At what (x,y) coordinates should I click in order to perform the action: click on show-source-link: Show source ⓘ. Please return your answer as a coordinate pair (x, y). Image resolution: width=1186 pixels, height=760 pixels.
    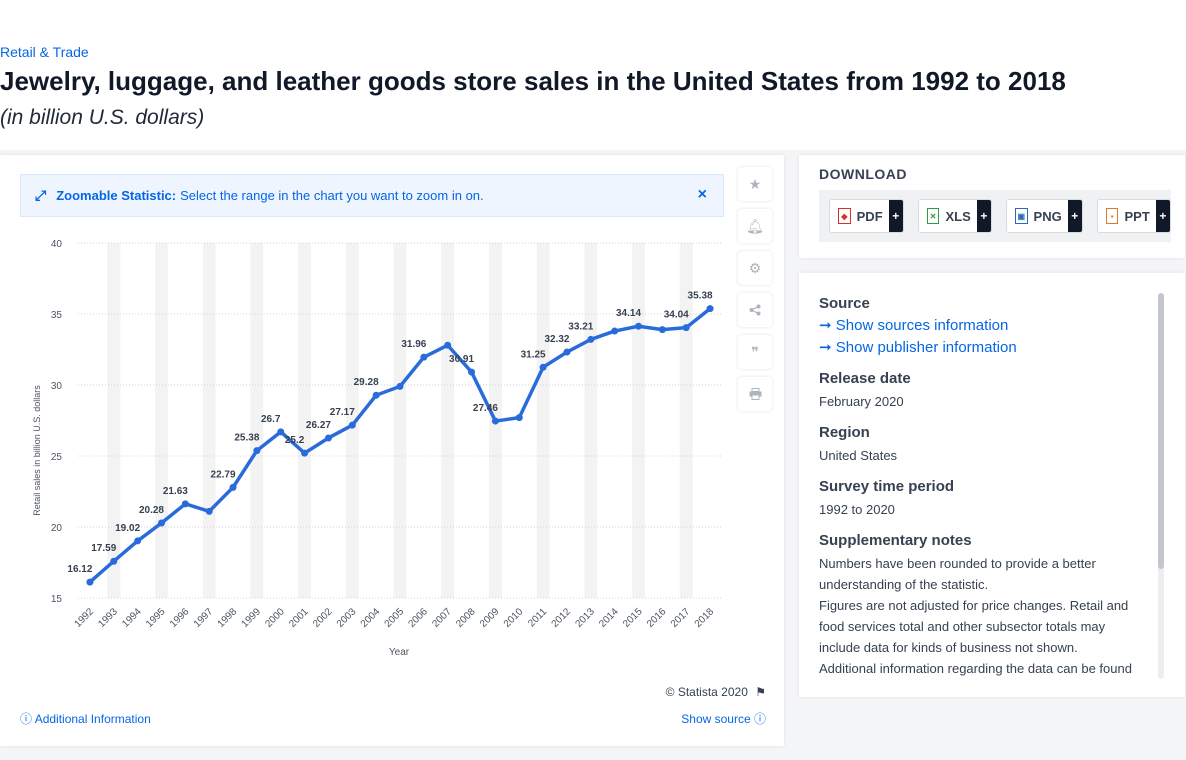
    Looking at the image, I should click on (723, 718).